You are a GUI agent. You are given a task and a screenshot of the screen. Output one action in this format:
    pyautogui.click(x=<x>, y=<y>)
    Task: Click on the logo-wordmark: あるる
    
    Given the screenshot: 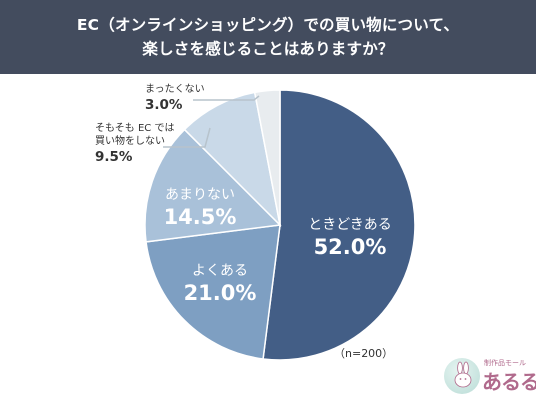 What is the action you would take?
    pyautogui.click(x=509, y=382)
    